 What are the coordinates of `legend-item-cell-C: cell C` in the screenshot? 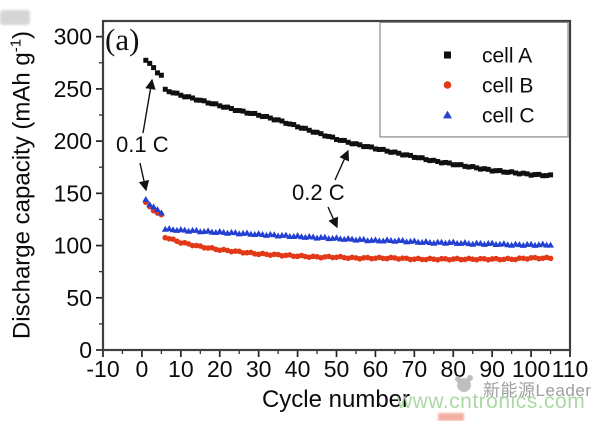 It's located at (489, 116).